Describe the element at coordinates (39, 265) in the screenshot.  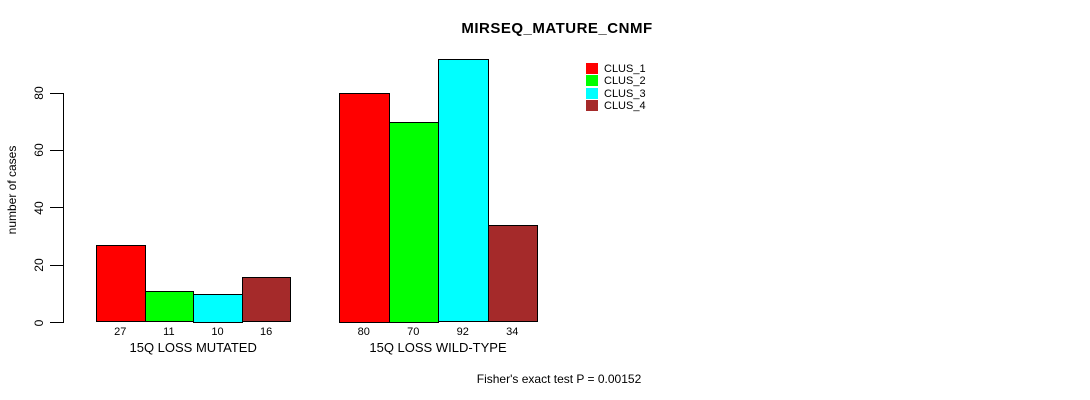
I see `y-tick-label: 20` at that location.